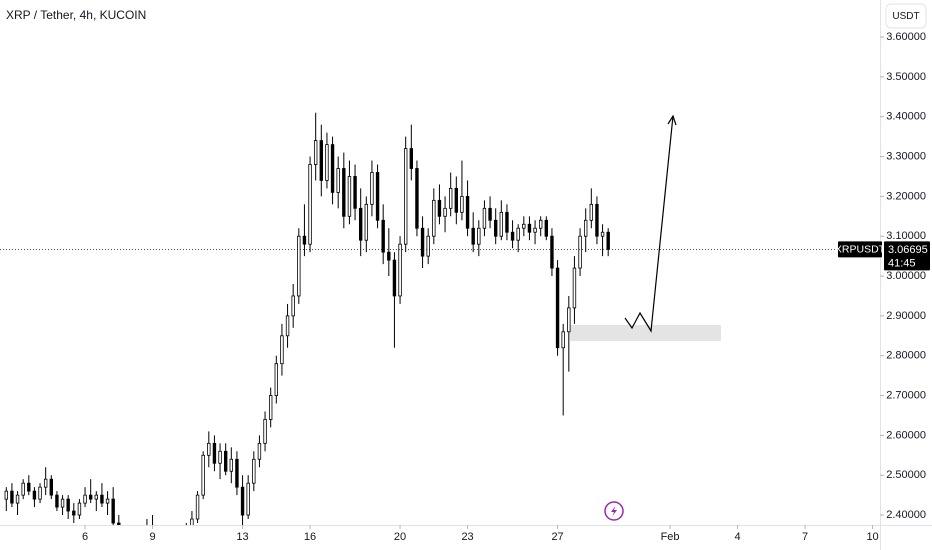 The width and height of the screenshot is (932, 550). What do you see at coordinates (805, 537) in the screenshot?
I see `x-tick-label: 7` at bounding box center [805, 537].